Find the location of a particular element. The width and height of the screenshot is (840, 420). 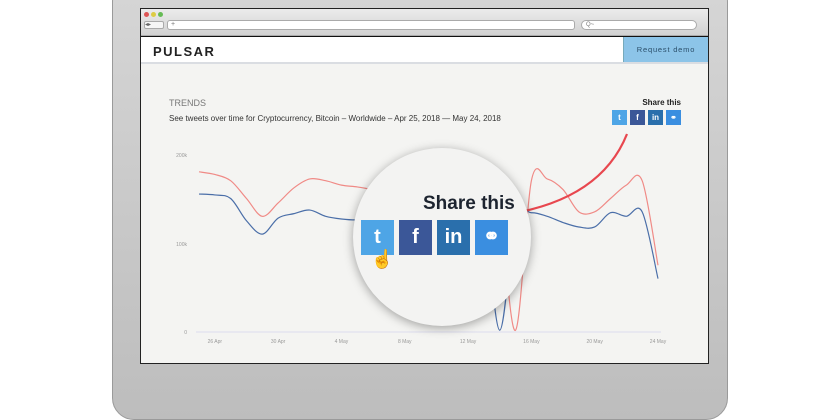

x-tick: 26 Apr is located at coordinates (215, 342).